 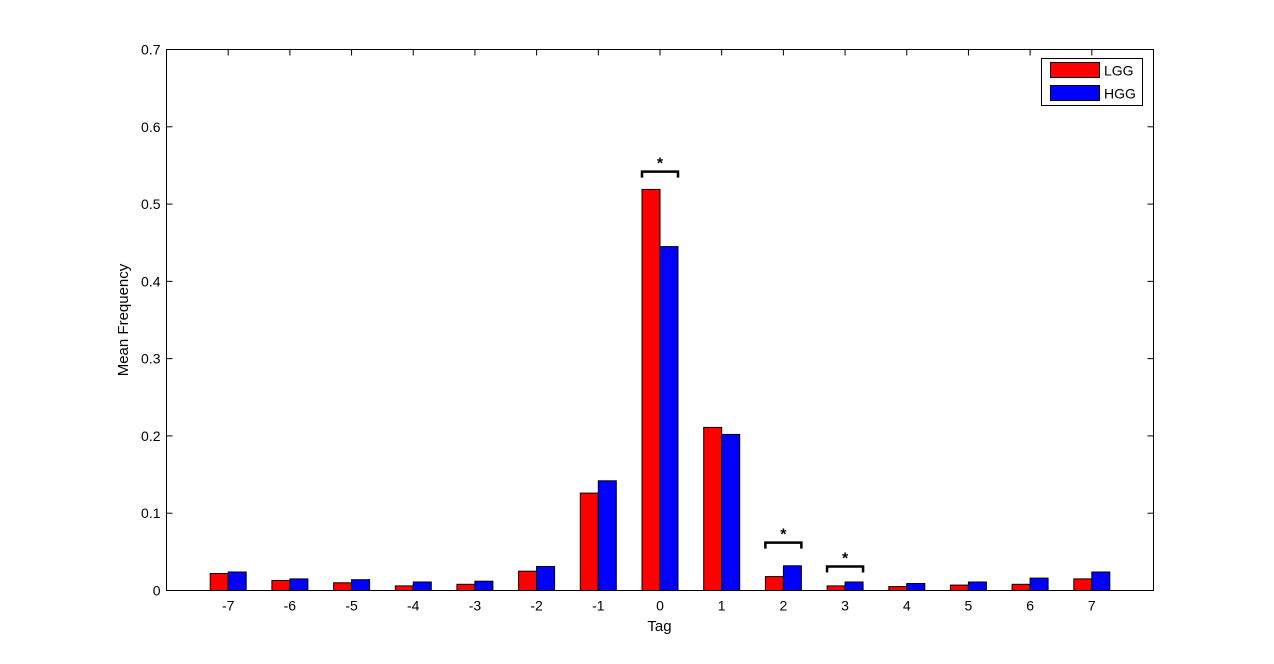 I want to click on x-axis-label: Tag, so click(x=659, y=626).